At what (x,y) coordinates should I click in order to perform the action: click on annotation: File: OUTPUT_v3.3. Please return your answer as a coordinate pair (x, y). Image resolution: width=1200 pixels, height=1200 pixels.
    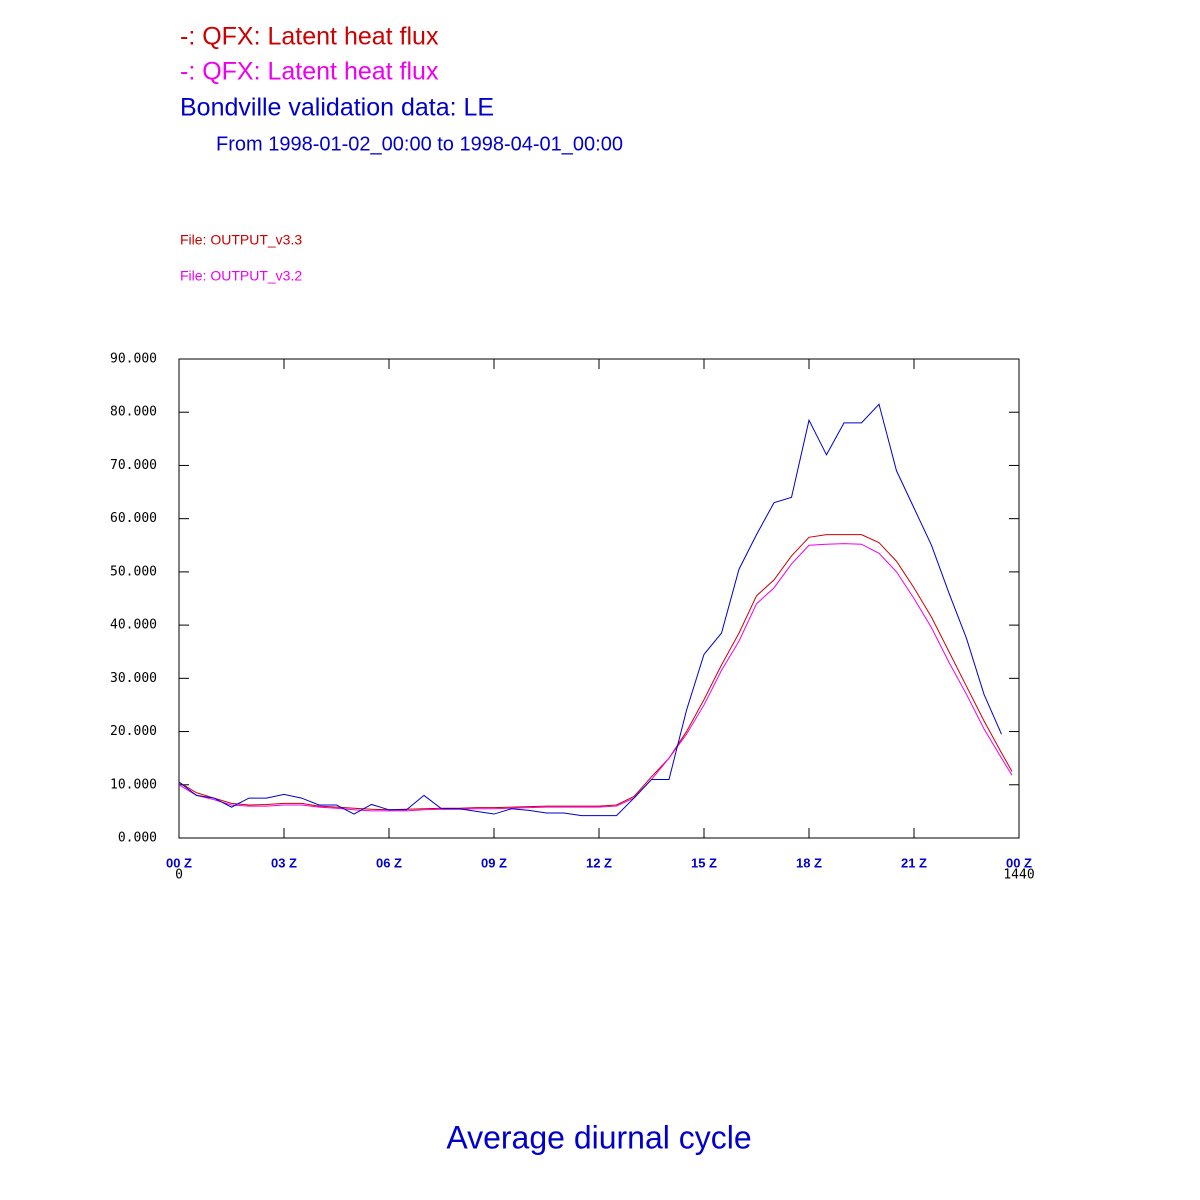
    Looking at the image, I should click on (241, 240).